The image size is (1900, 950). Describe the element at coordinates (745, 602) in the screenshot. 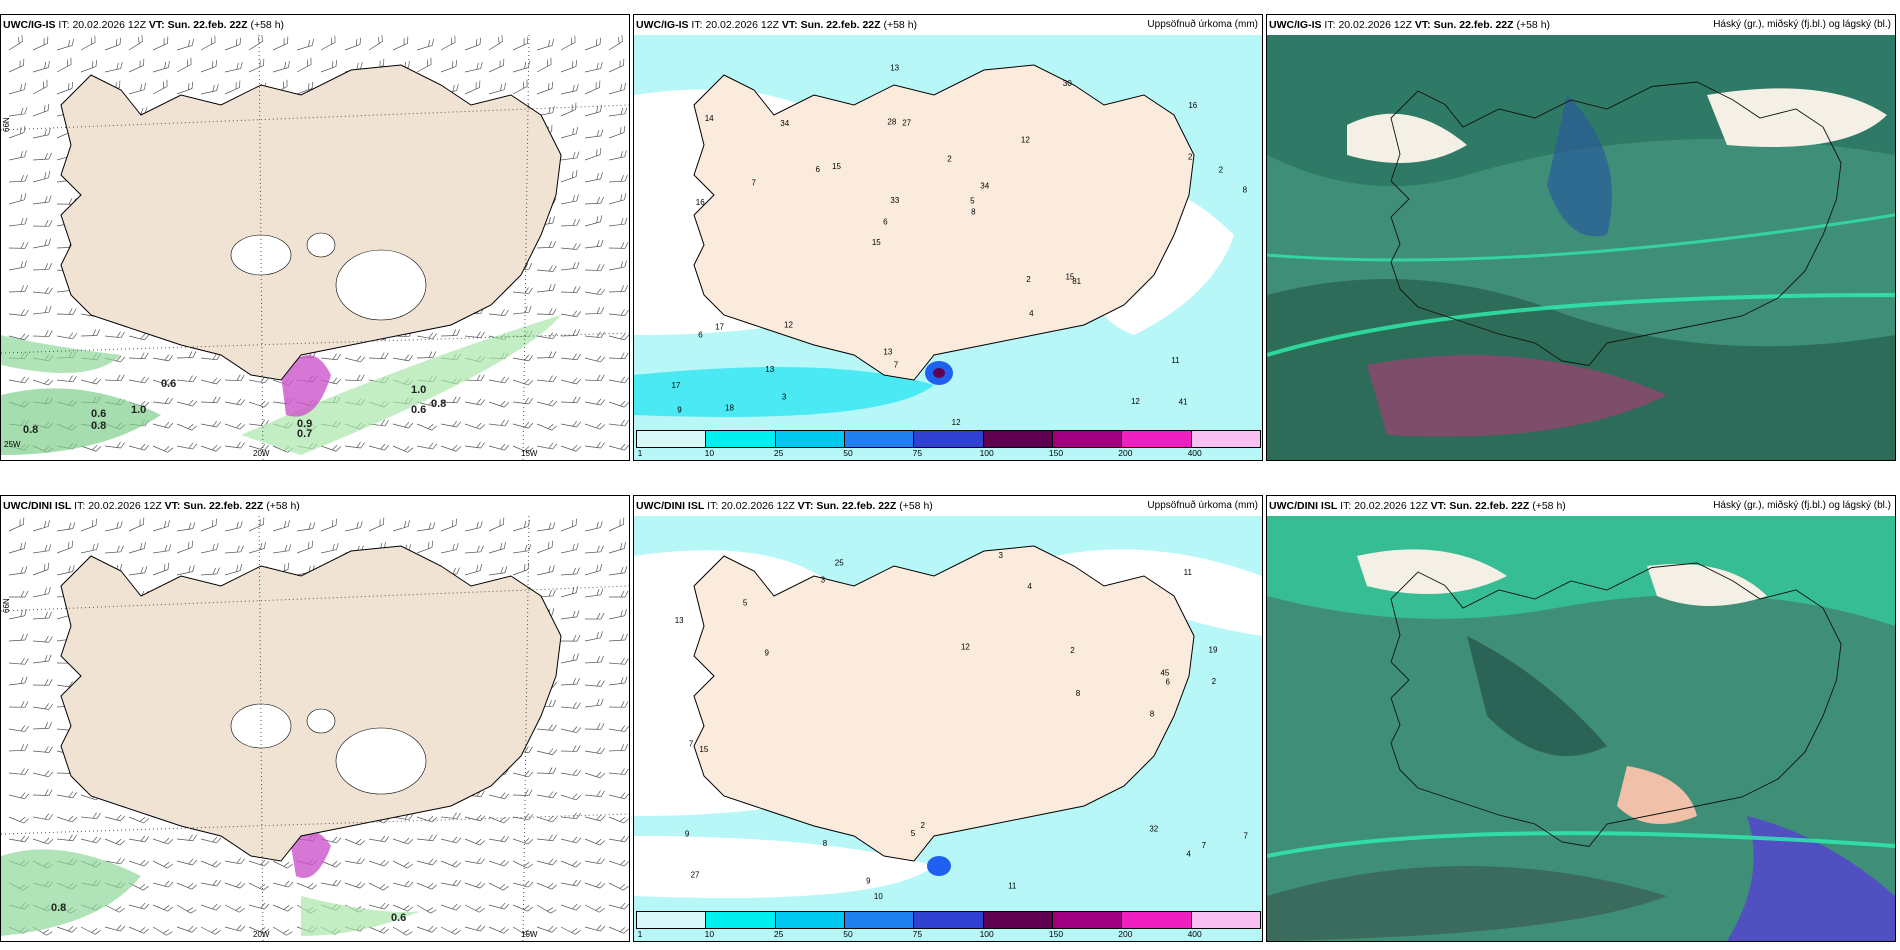

I see `precip-value: 5` at that location.